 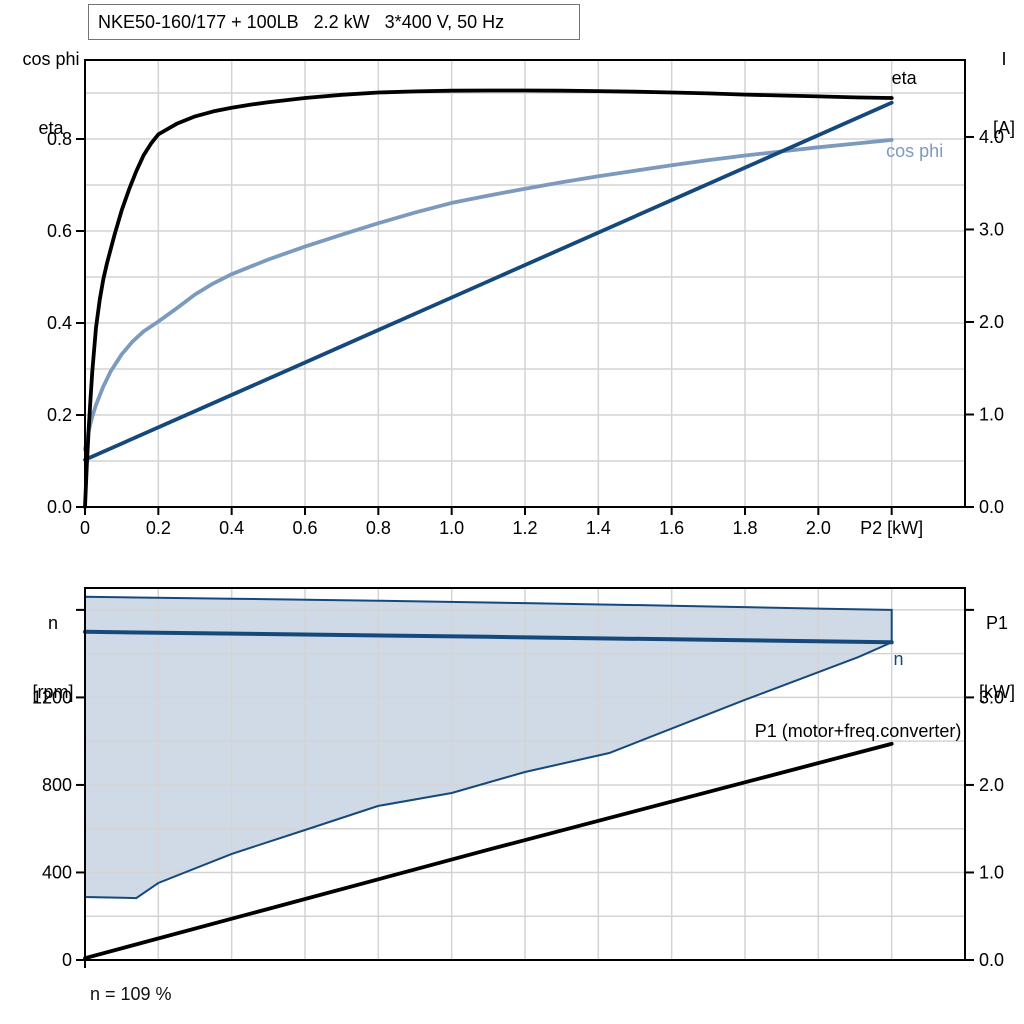 What do you see at coordinates (488, 637) in the screenshot?
I see `series-n` at bounding box center [488, 637].